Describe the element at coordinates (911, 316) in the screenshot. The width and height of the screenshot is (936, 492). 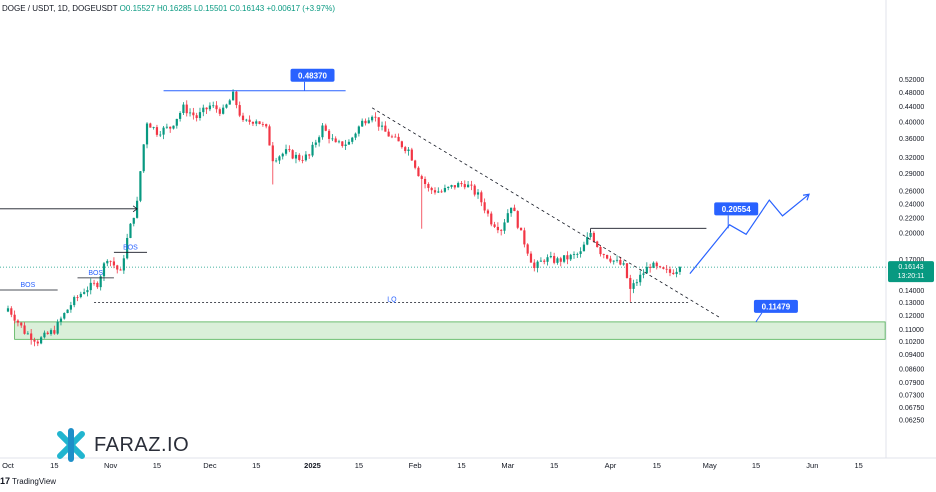
I see `y-tick-label: 0.12000` at that location.